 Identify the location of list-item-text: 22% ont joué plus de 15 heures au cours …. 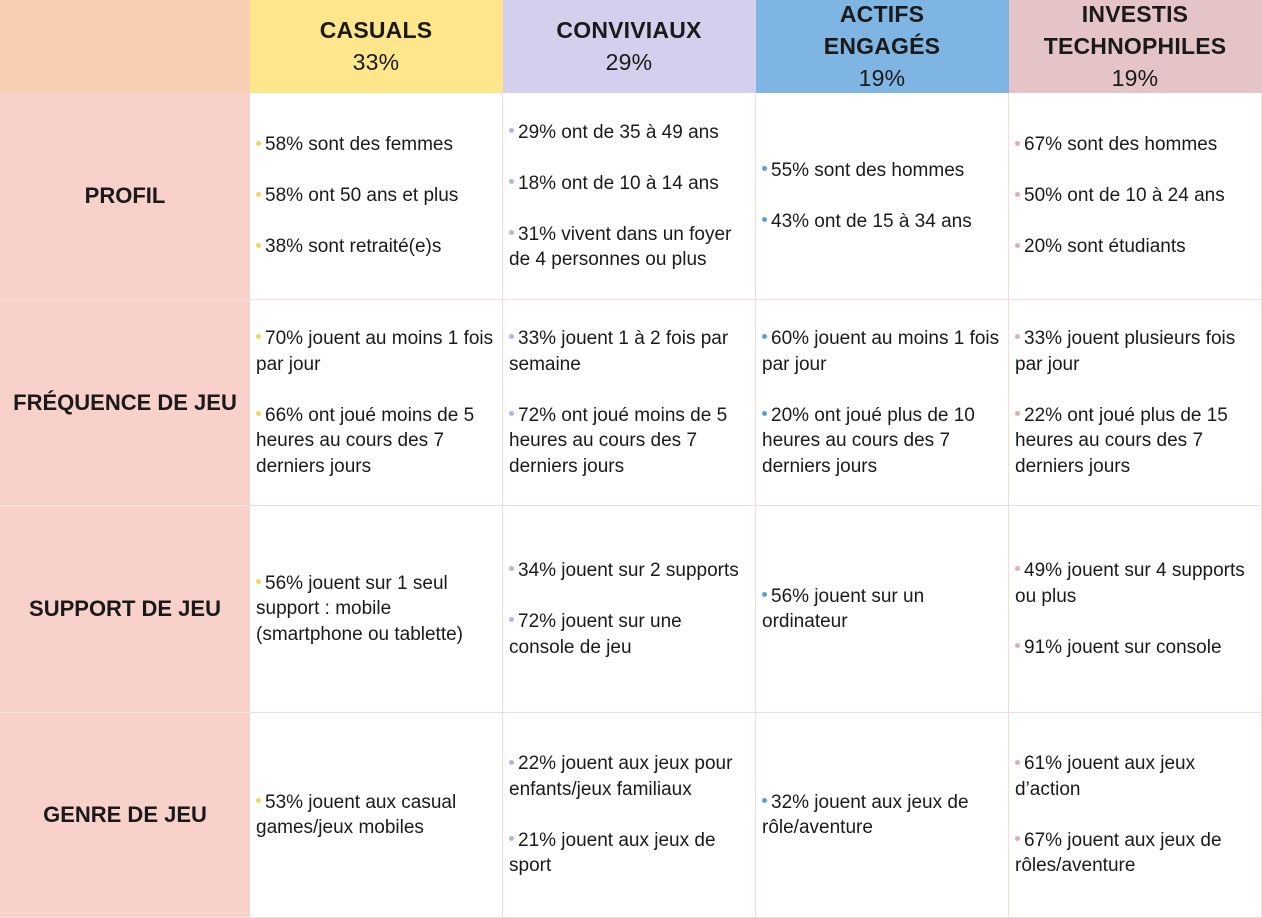
(1121, 440).